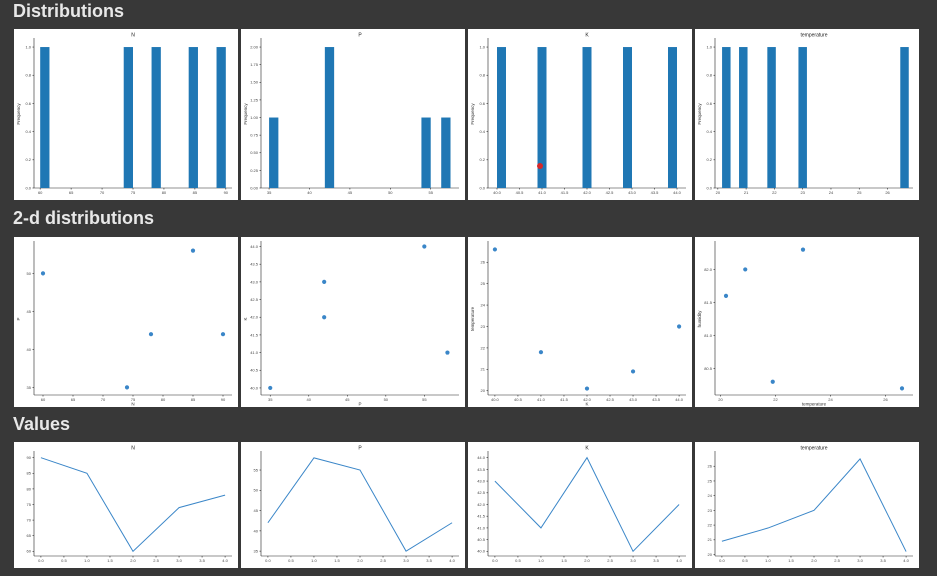  Describe the element at coordinates (633, 399) in the screenshot. I see `x-tick-label: 43.0` at that location.